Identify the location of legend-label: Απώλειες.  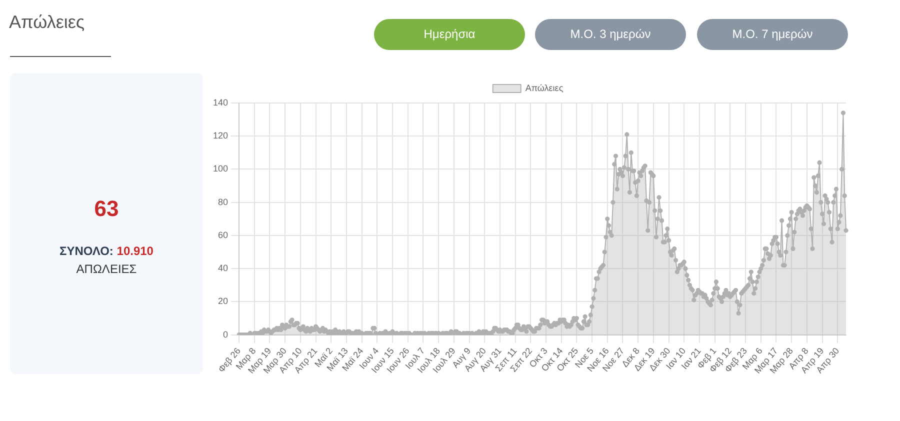
(544, 87).